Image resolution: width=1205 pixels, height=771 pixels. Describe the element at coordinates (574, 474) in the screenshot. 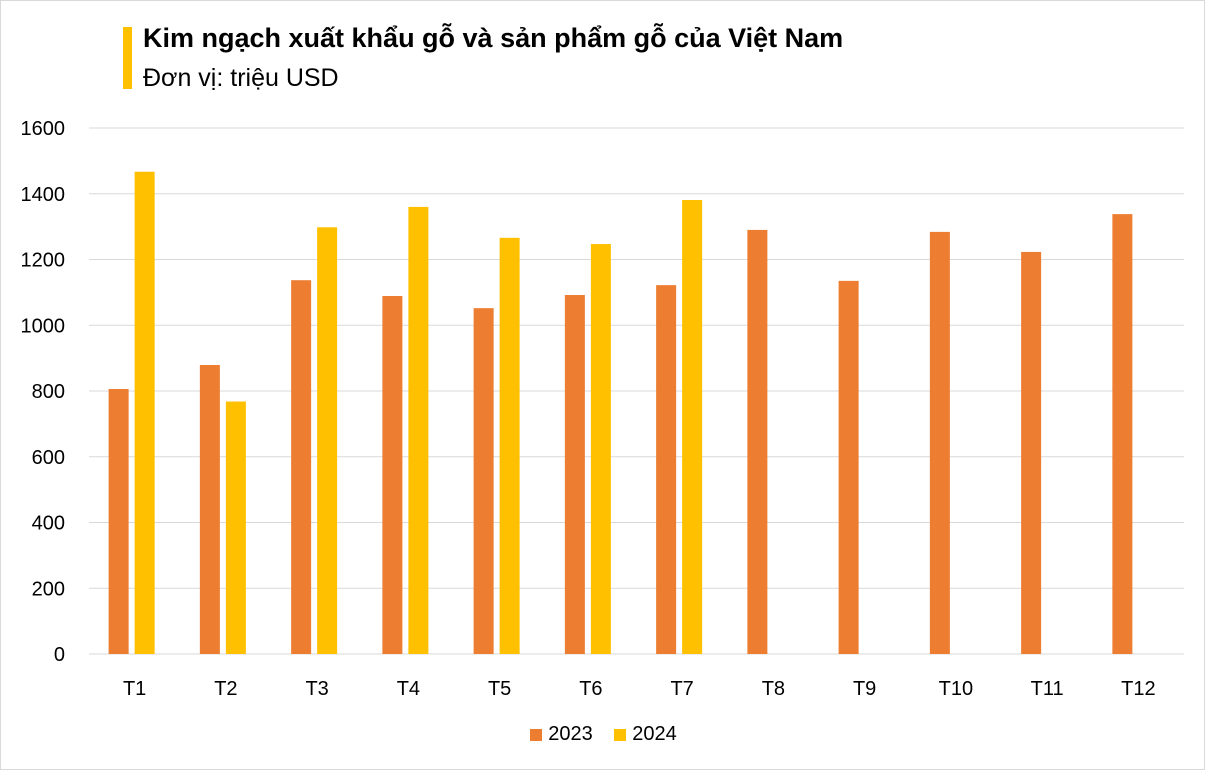

I see `bar-2023-T6` at that location.